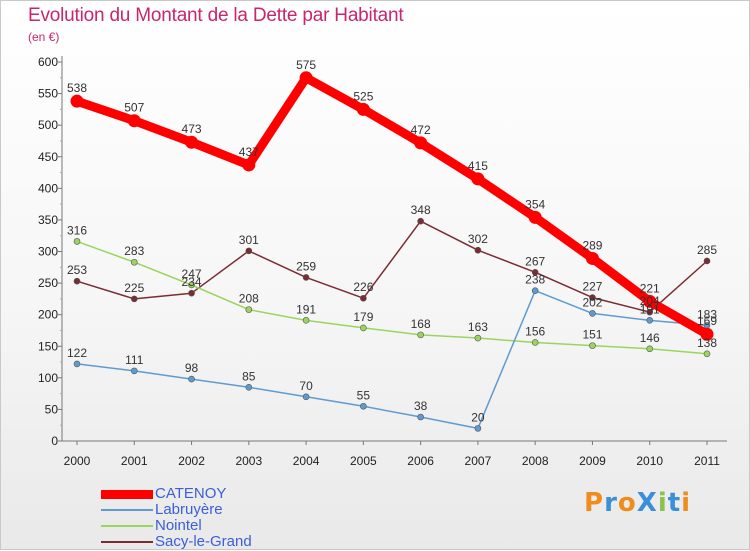 This screenshot has height=551, width=750. I want to click on data-label: 301, so click(249, 240).